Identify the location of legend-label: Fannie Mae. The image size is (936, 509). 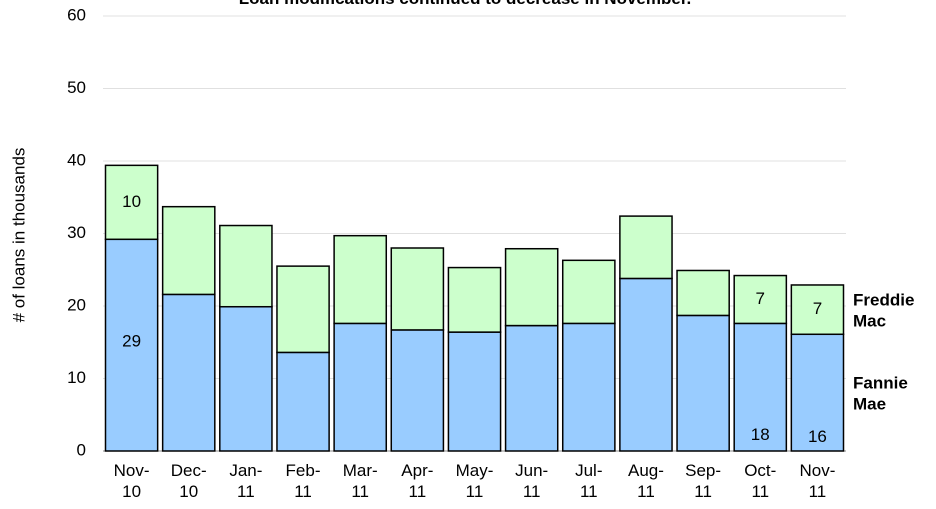
(880, 394).